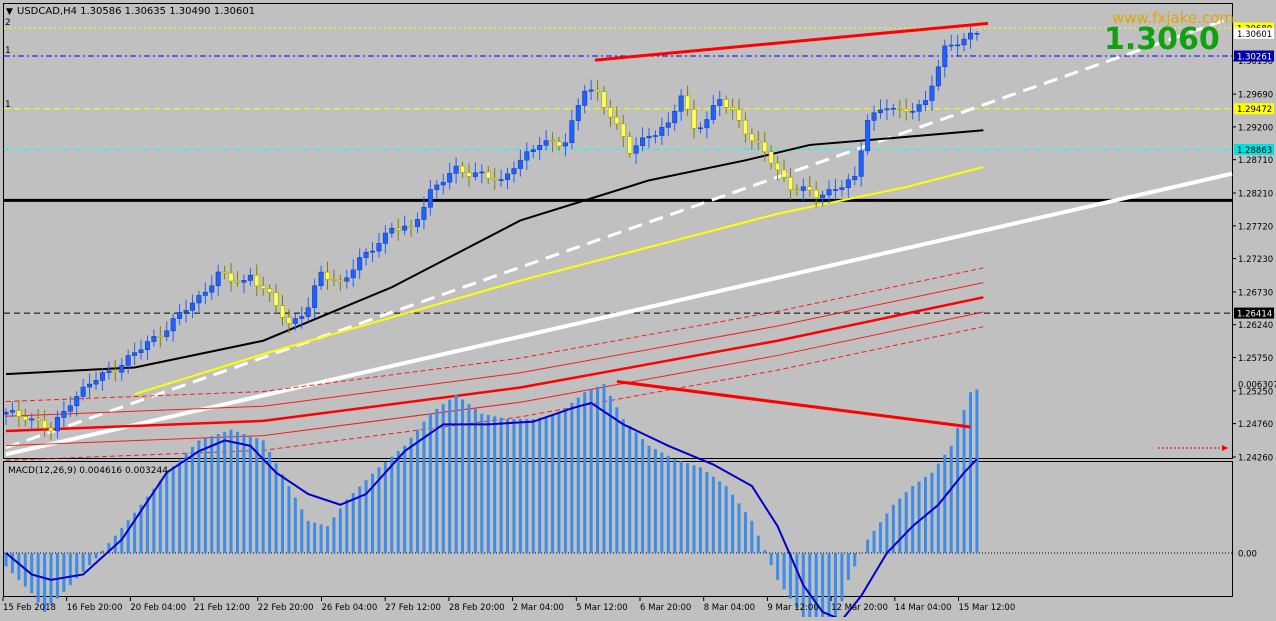  I want to click on divergence-lines, so click(791, 41).